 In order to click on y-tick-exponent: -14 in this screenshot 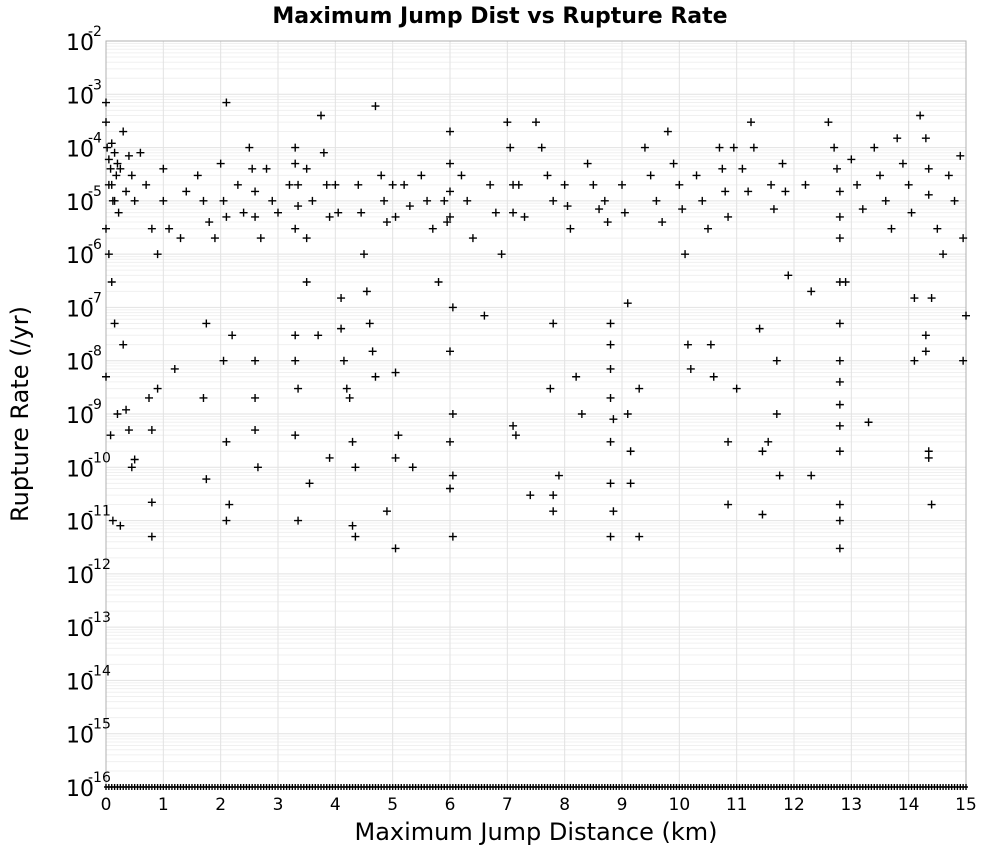, I will do `click(99, 671)`.